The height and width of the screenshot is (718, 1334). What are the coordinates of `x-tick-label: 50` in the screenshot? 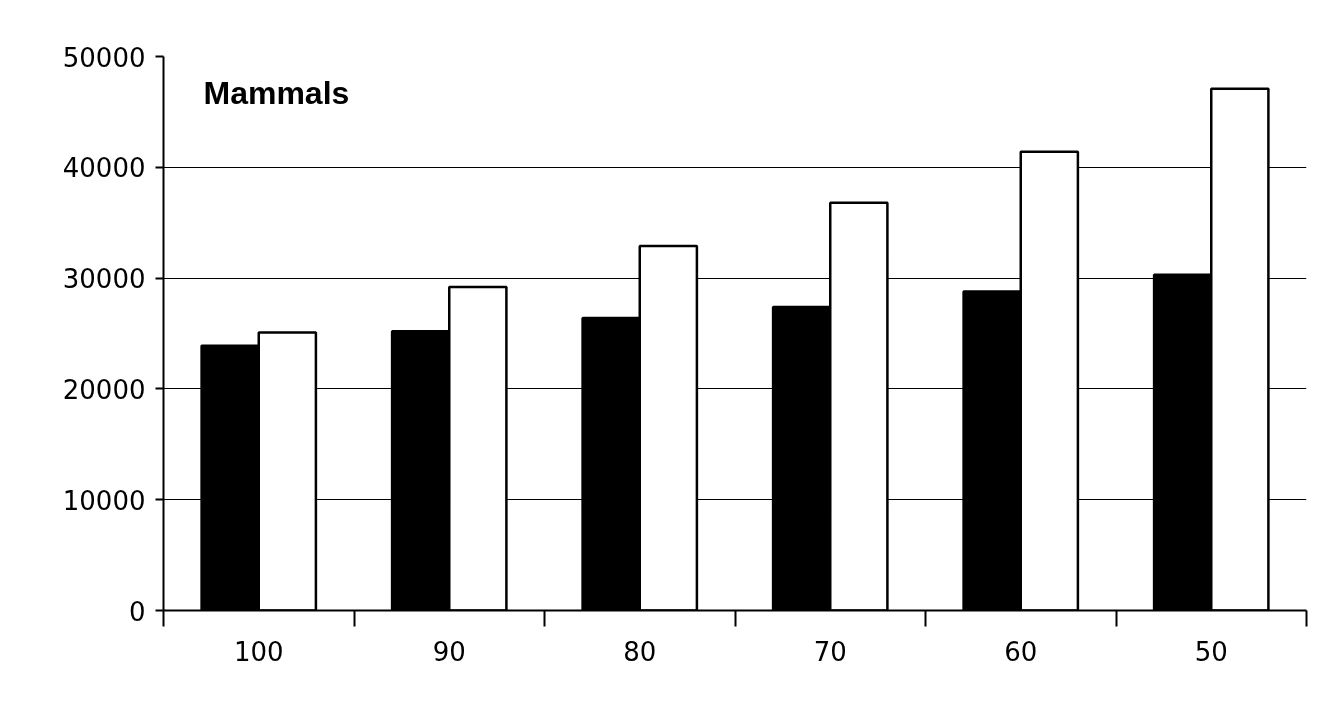 It's located at (1211, 651).